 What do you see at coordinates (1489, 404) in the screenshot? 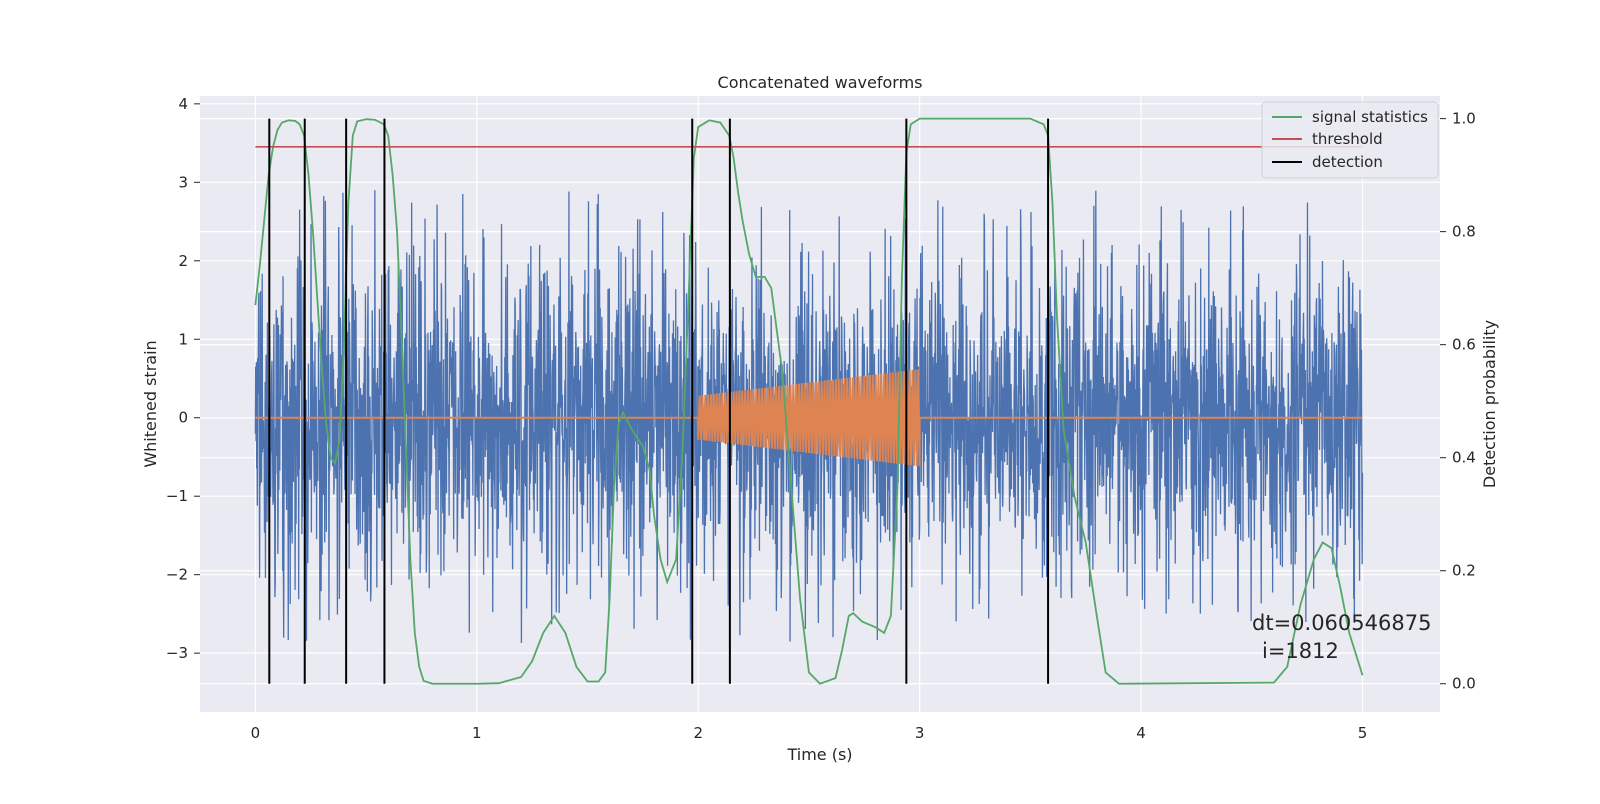
I see `y-axis-label-right: Detection probability` at bounding box center [1489, 404].